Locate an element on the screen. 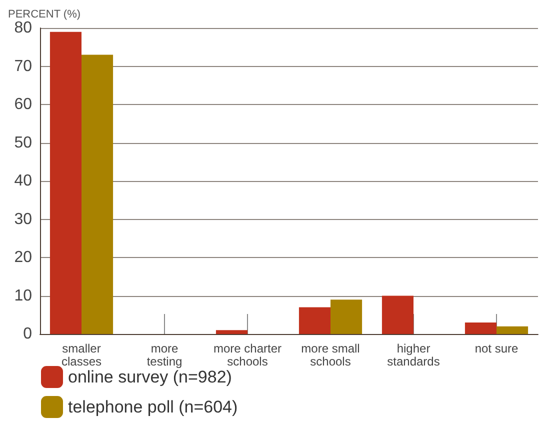 The image size is (540, 427). y-tick-label: 40 is located at coordinates (23, 181).